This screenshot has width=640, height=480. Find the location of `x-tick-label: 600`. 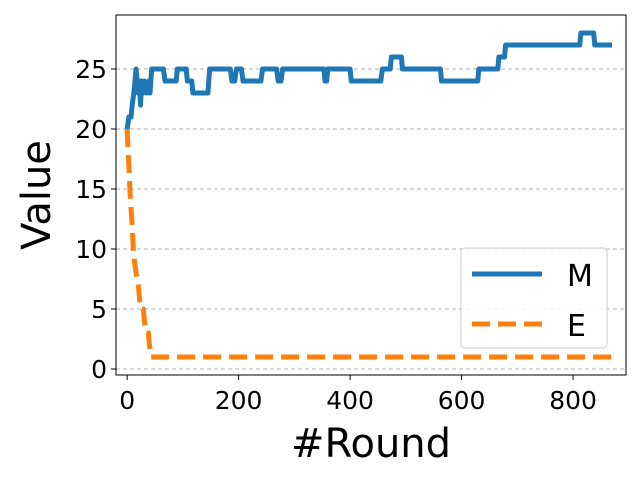

x-tick-label: 600 is located at coordinates (462, 400).